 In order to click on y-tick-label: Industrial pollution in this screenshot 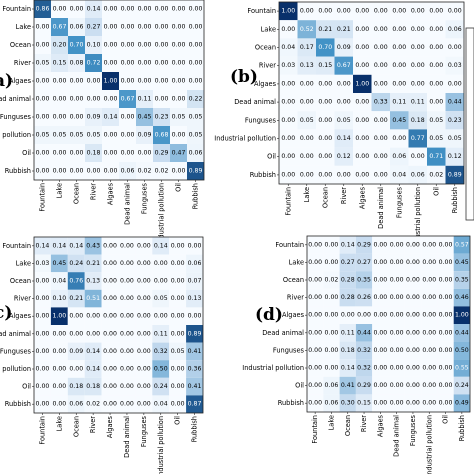, I will do `click(15, 369)`.